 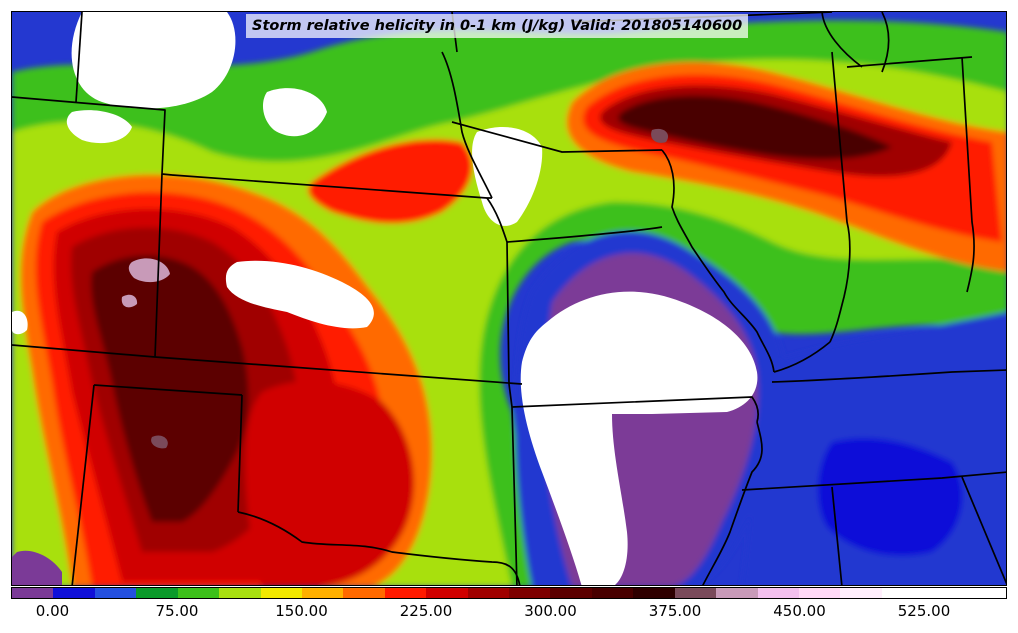 What do you see at coordinates (924, 611) in the screenshot?
I see `colorbar-tick-label: 525.00` at bounding box center [924, 611].